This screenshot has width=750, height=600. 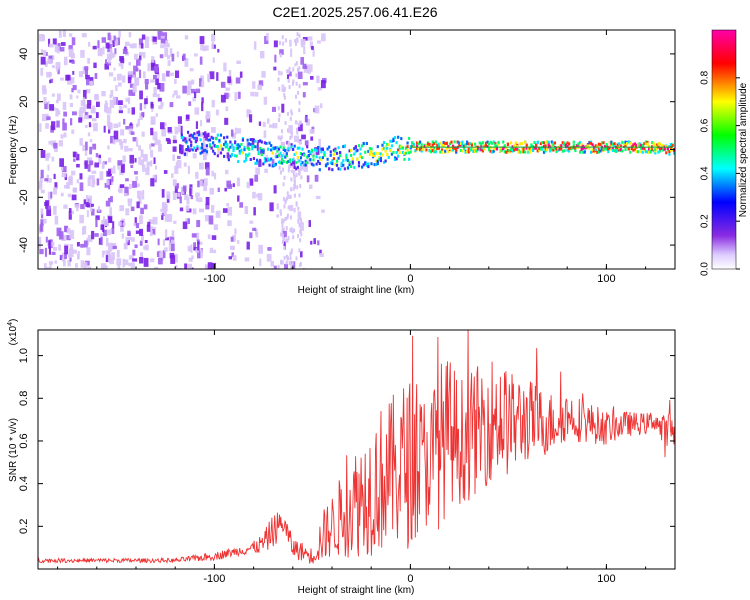 What do you see at coordinates (24, 526) in the screenshot?
I see `snr-ytick-label: 0.2` at bounding box center [24, 526].